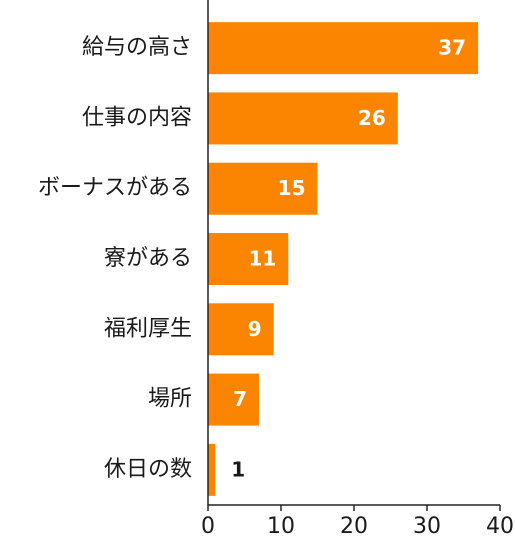 Image resolution: width=515 pixels, height=540 pixels. I want to click on category-label: 仕事の内容, so click(137, 117).